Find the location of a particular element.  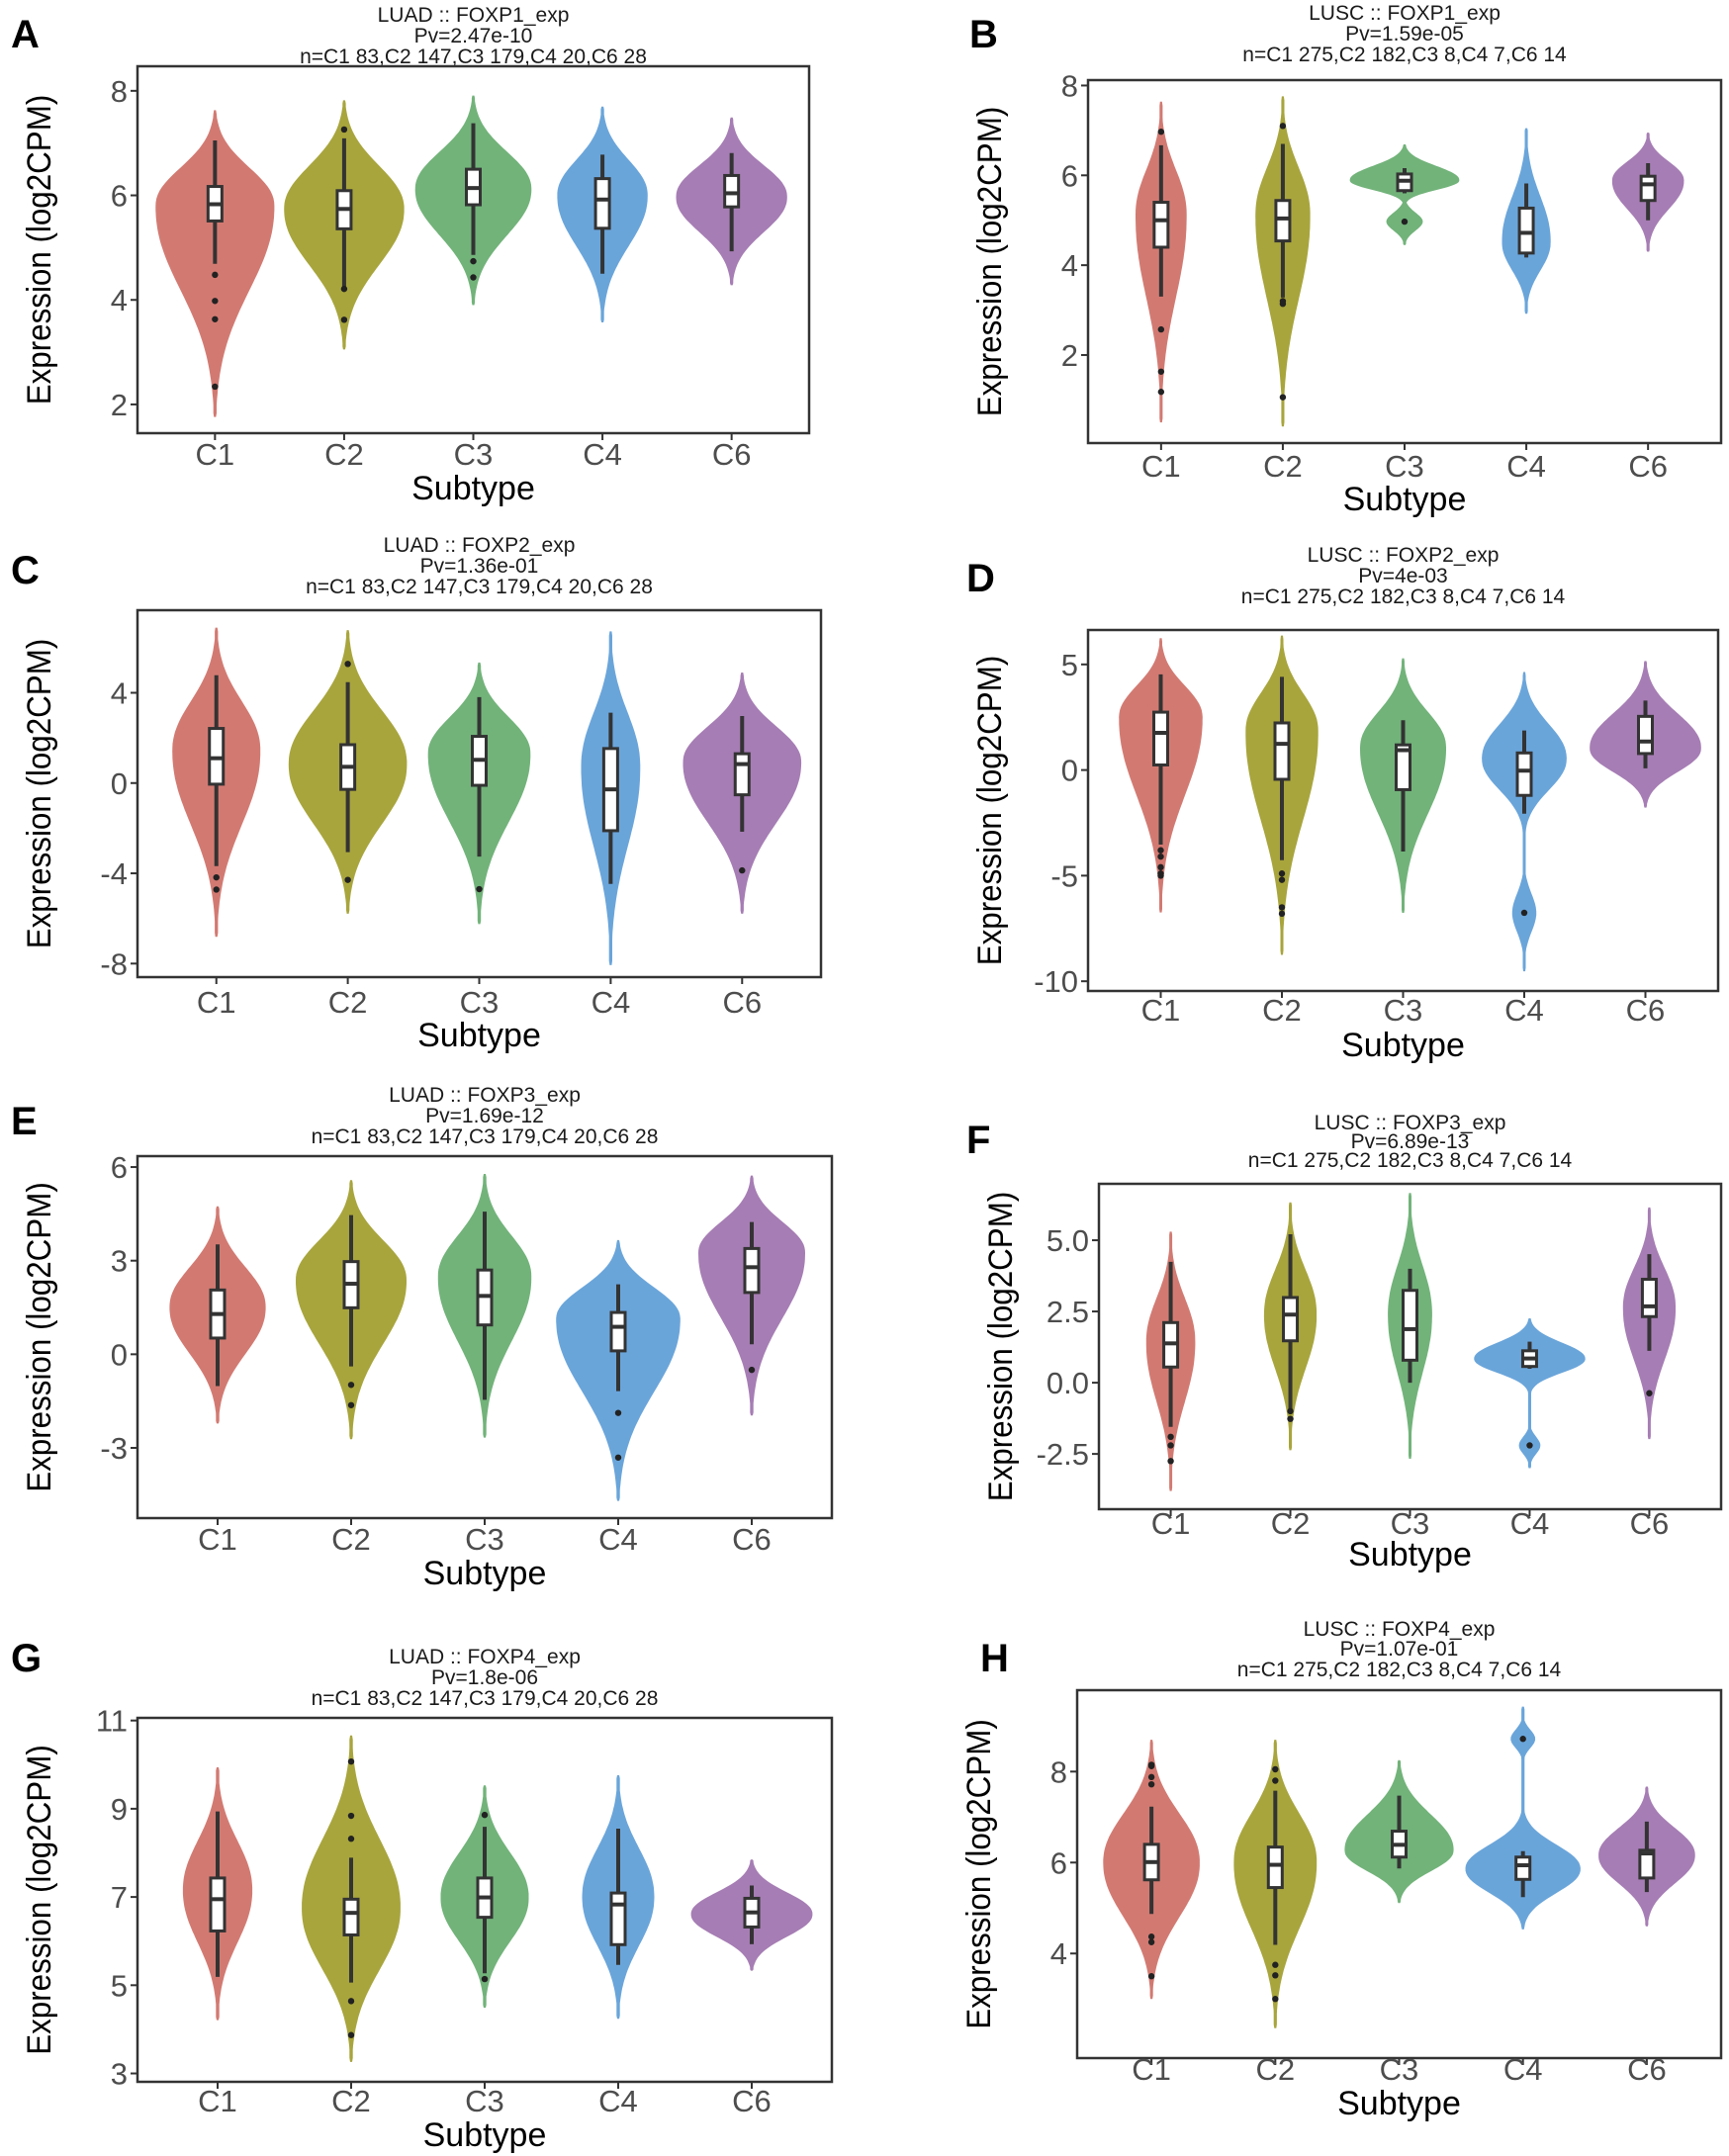

panel-letter: B is located at coordinates (983, 34).